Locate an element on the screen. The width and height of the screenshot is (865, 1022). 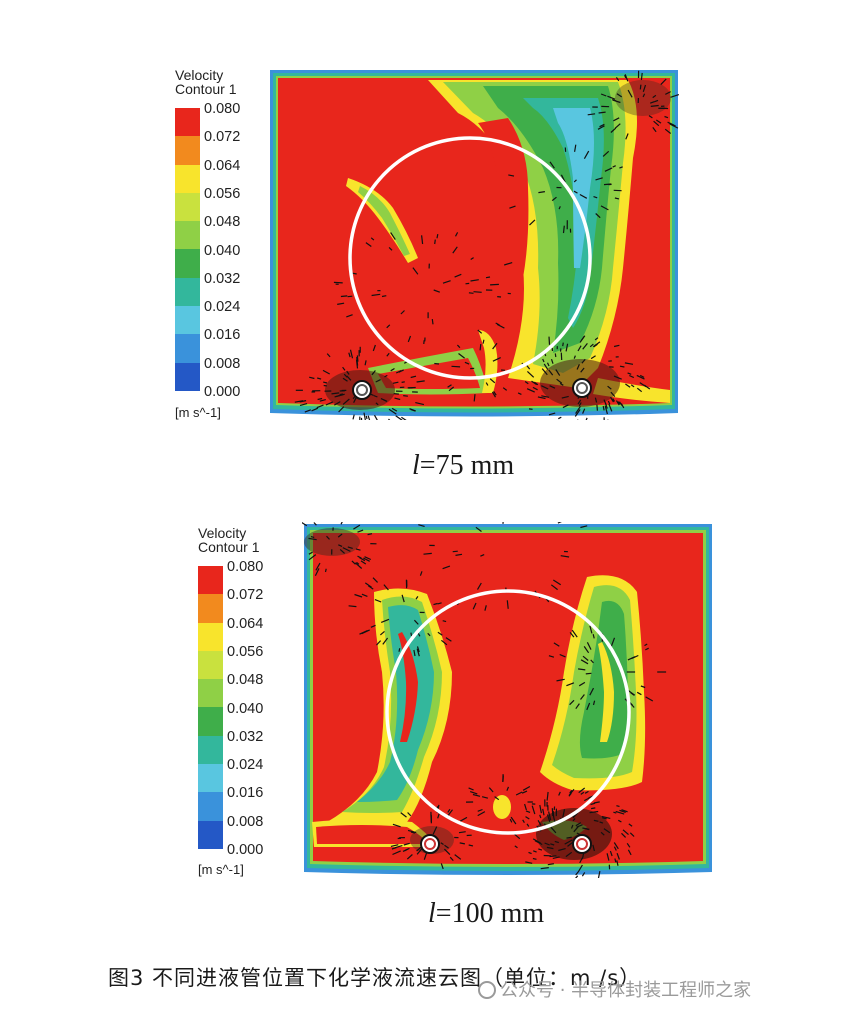
wafer-outline is located at coordinates (470, 258).